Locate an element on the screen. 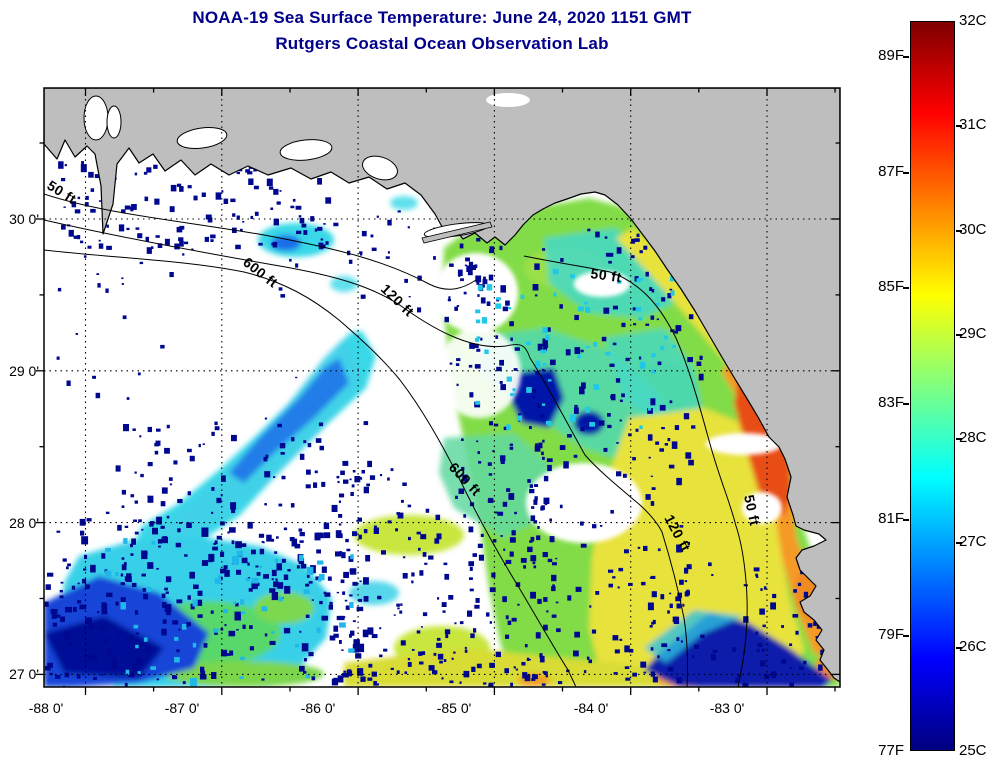  colorbar-celsius-label: 31C is located at coordinates (973, 124).